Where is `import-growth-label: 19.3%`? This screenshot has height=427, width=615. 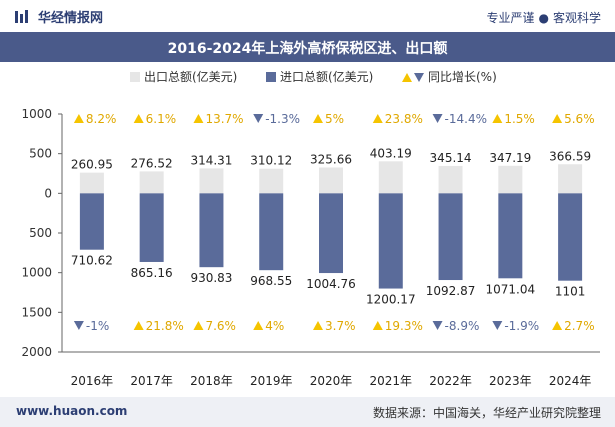
import-growth-label: 19.3% is located at coordinates (404, 326).